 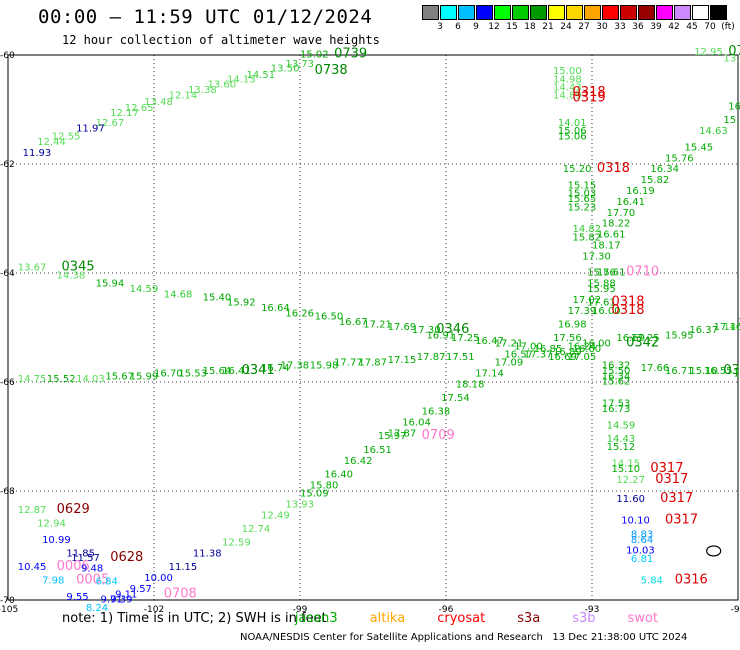 What do you see at coordinates (275, 368) in the screenshot?
I see `wave-height-label: 16.74` at bounding box center [275, 368].